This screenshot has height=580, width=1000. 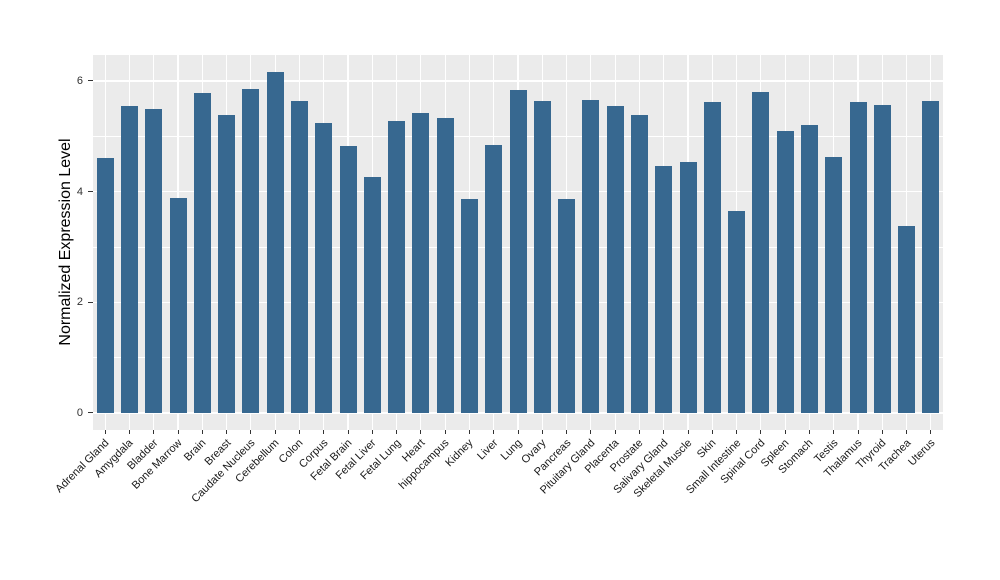 I want to click on bar-caudate-nucleus, so click(x=251, y=250).